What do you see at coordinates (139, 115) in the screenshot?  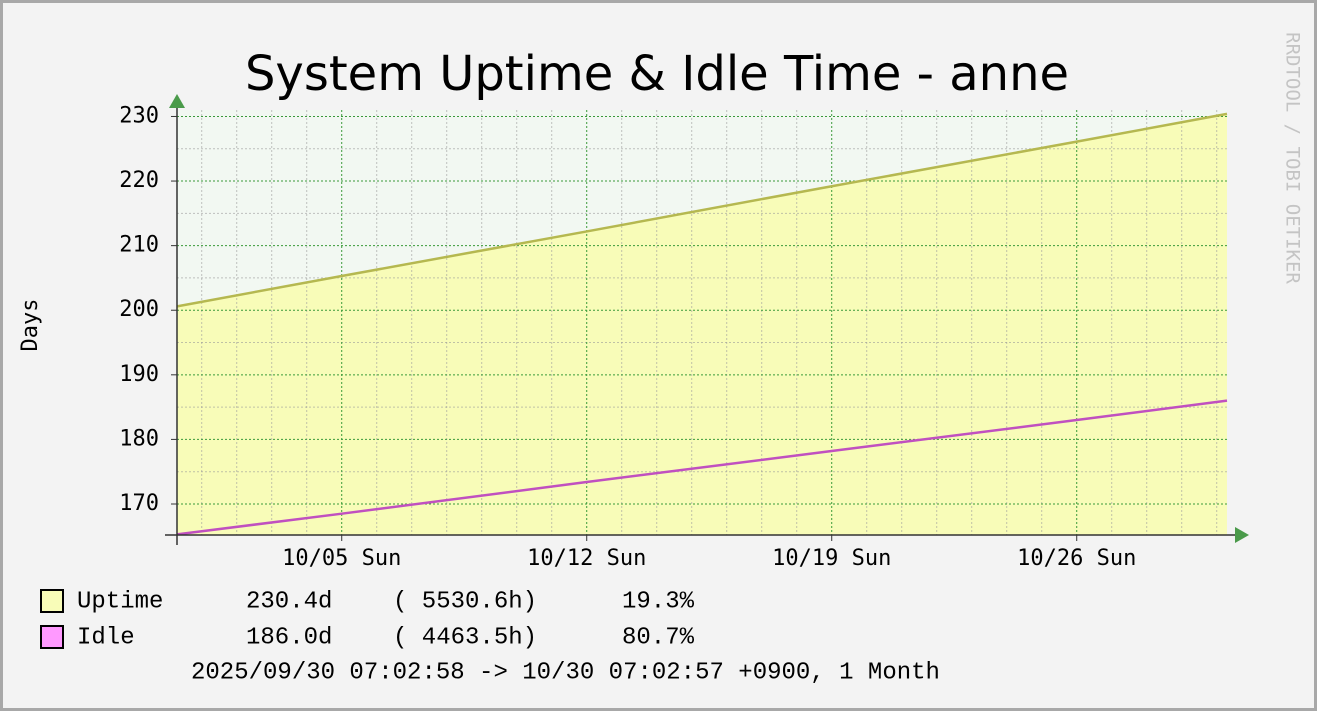 I see `y-tick-label: 230` at bounding box center [139, 115].